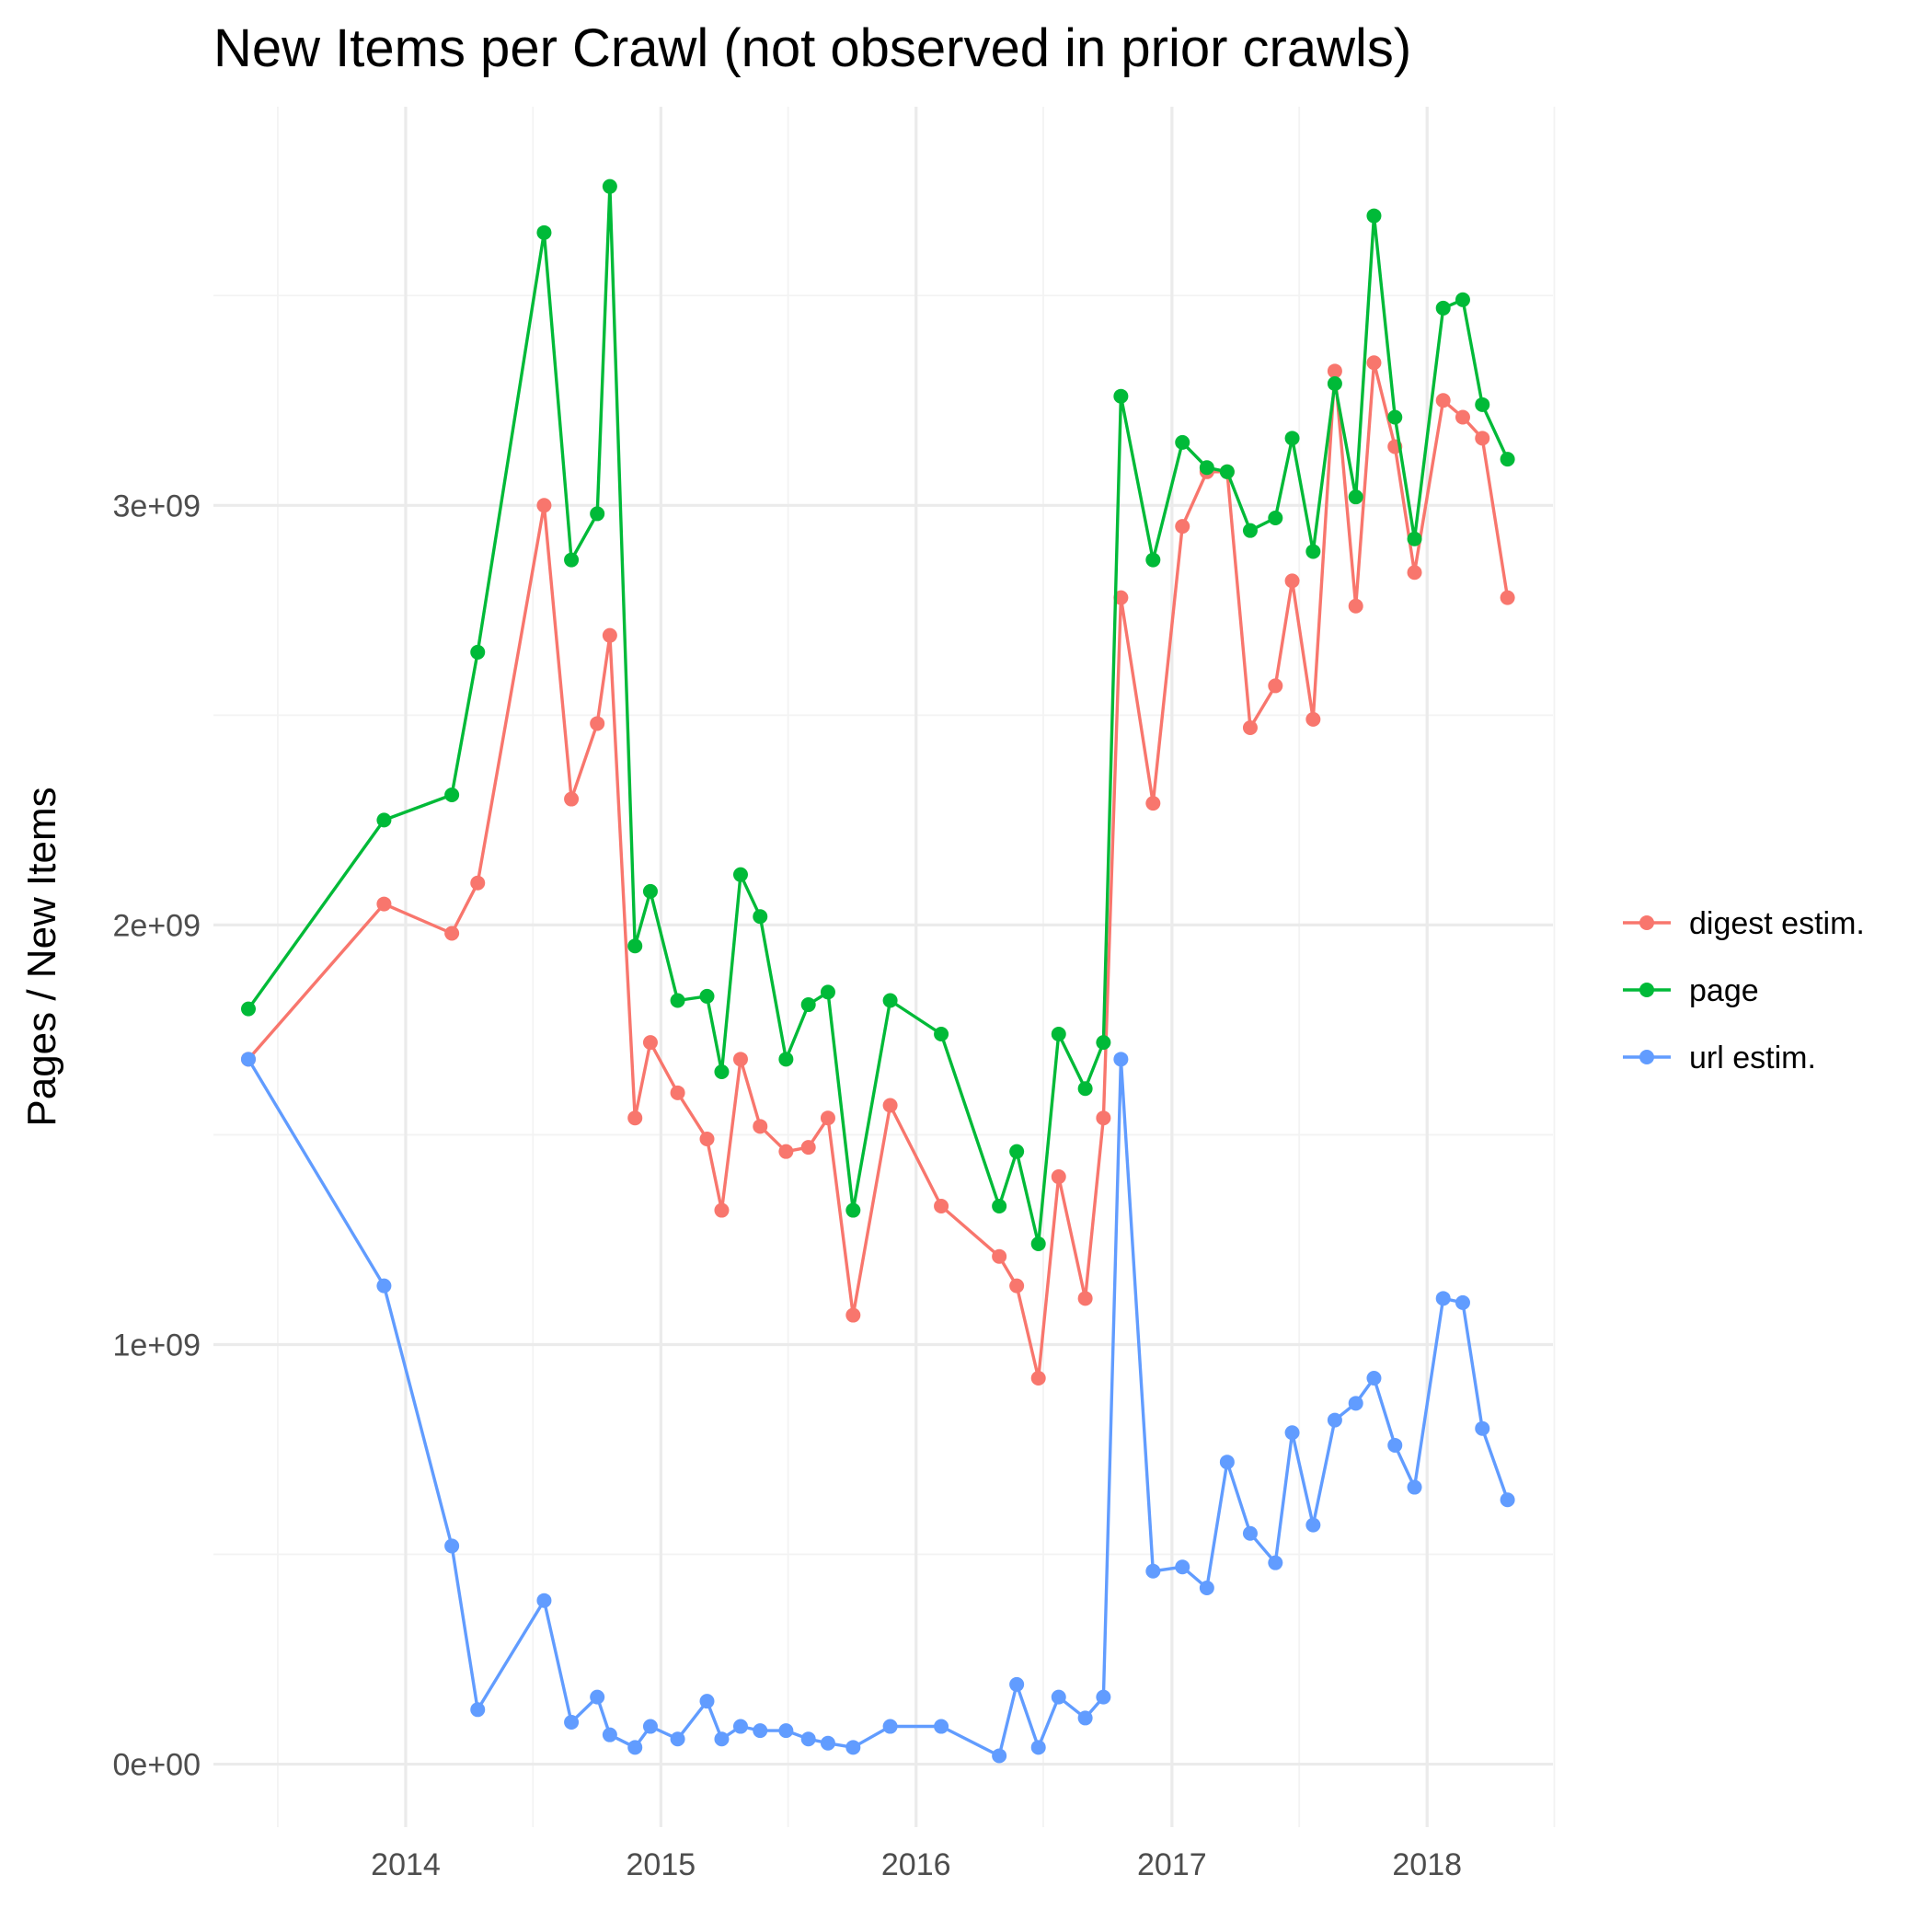  What do you see at coordinates (157, 1345) in the screenshot?
I see `y-tick-label: 1e+09` at bounding box center [157, 1345].